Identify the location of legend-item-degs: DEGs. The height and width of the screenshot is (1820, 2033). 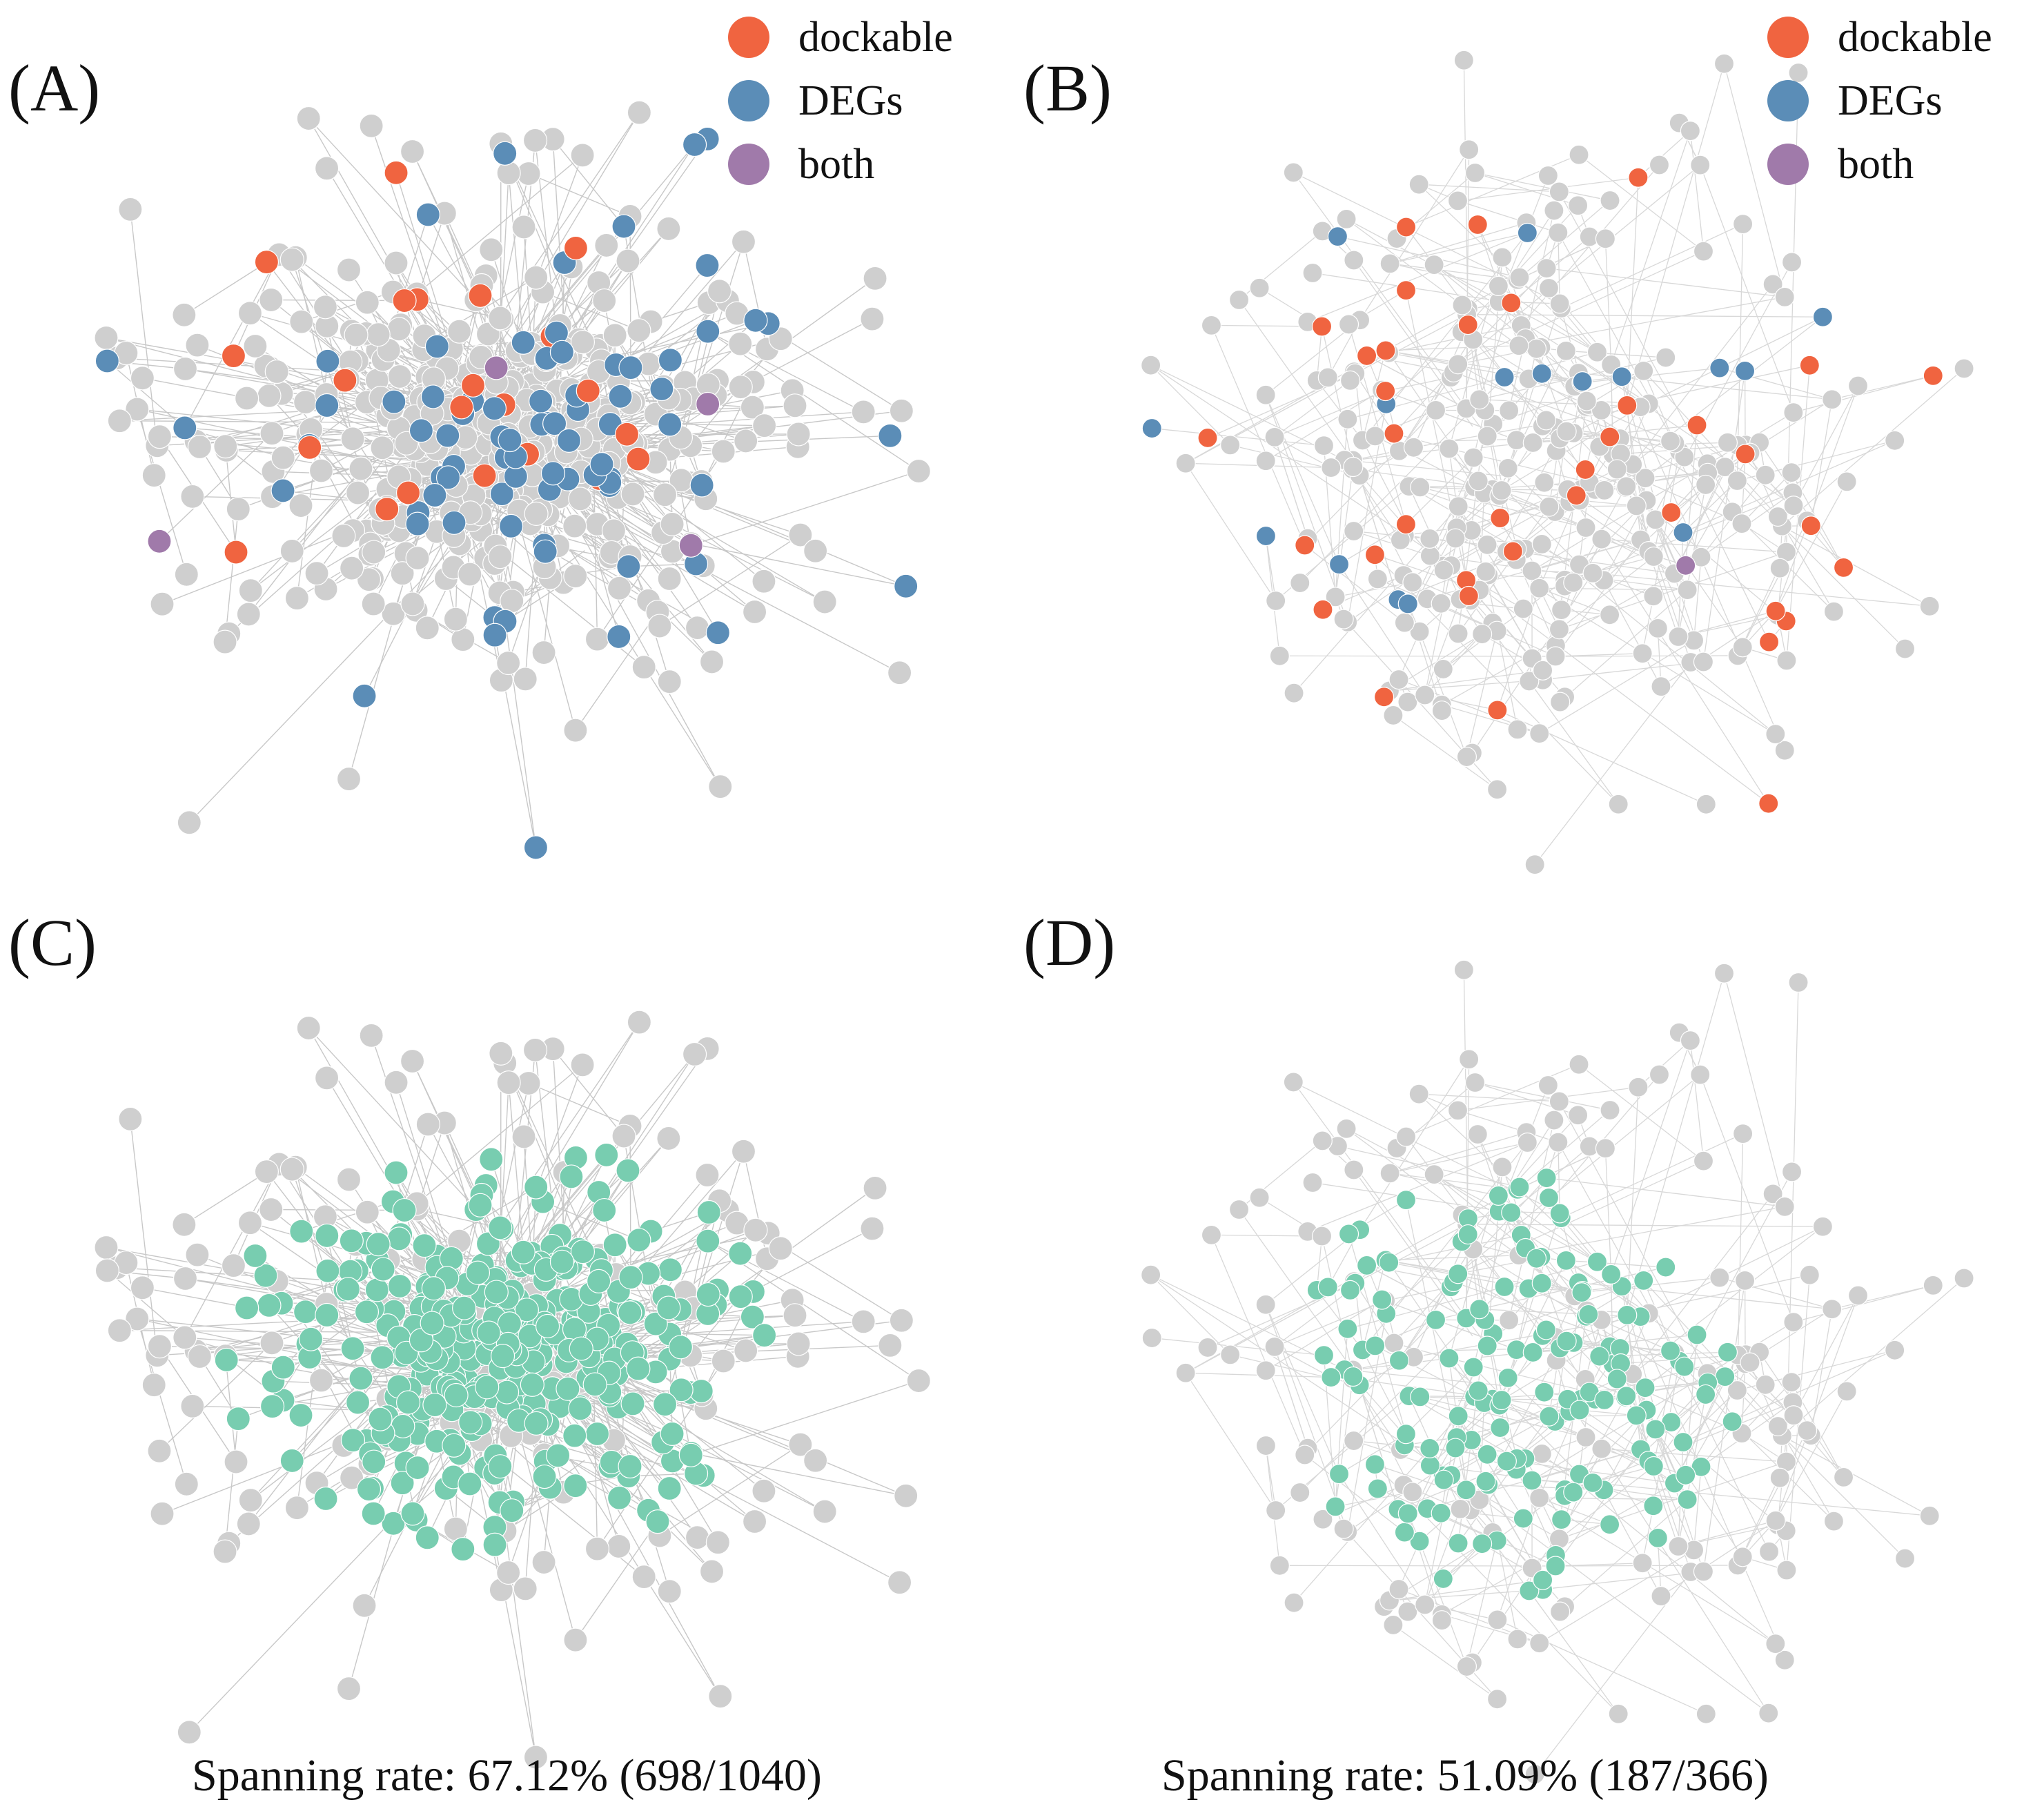
(840, 101).